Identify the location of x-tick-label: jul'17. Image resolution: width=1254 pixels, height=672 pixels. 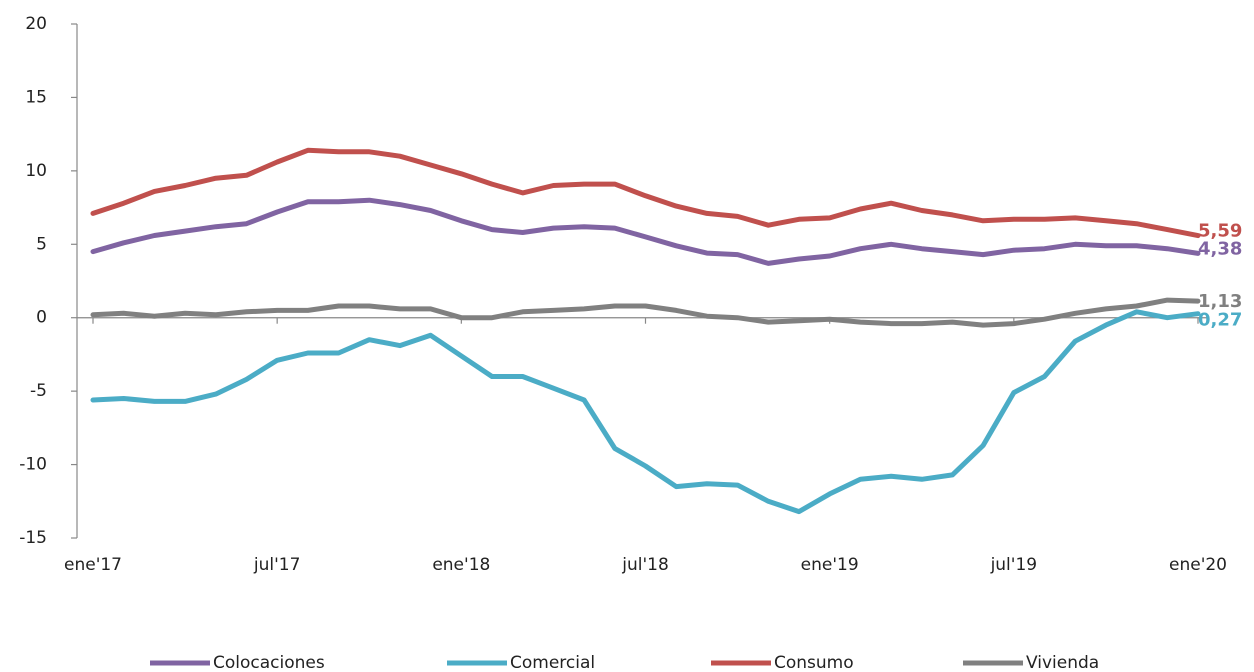
(277, 565).